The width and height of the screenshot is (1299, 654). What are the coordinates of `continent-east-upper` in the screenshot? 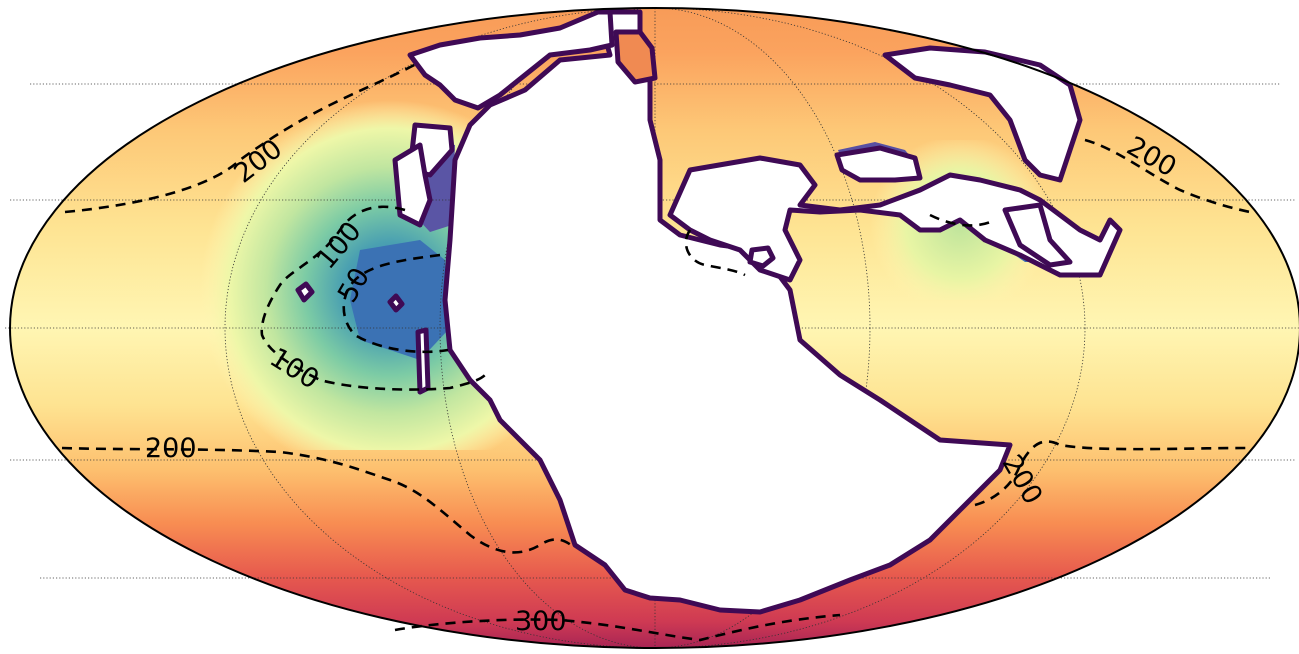 It's located at (895, 219).